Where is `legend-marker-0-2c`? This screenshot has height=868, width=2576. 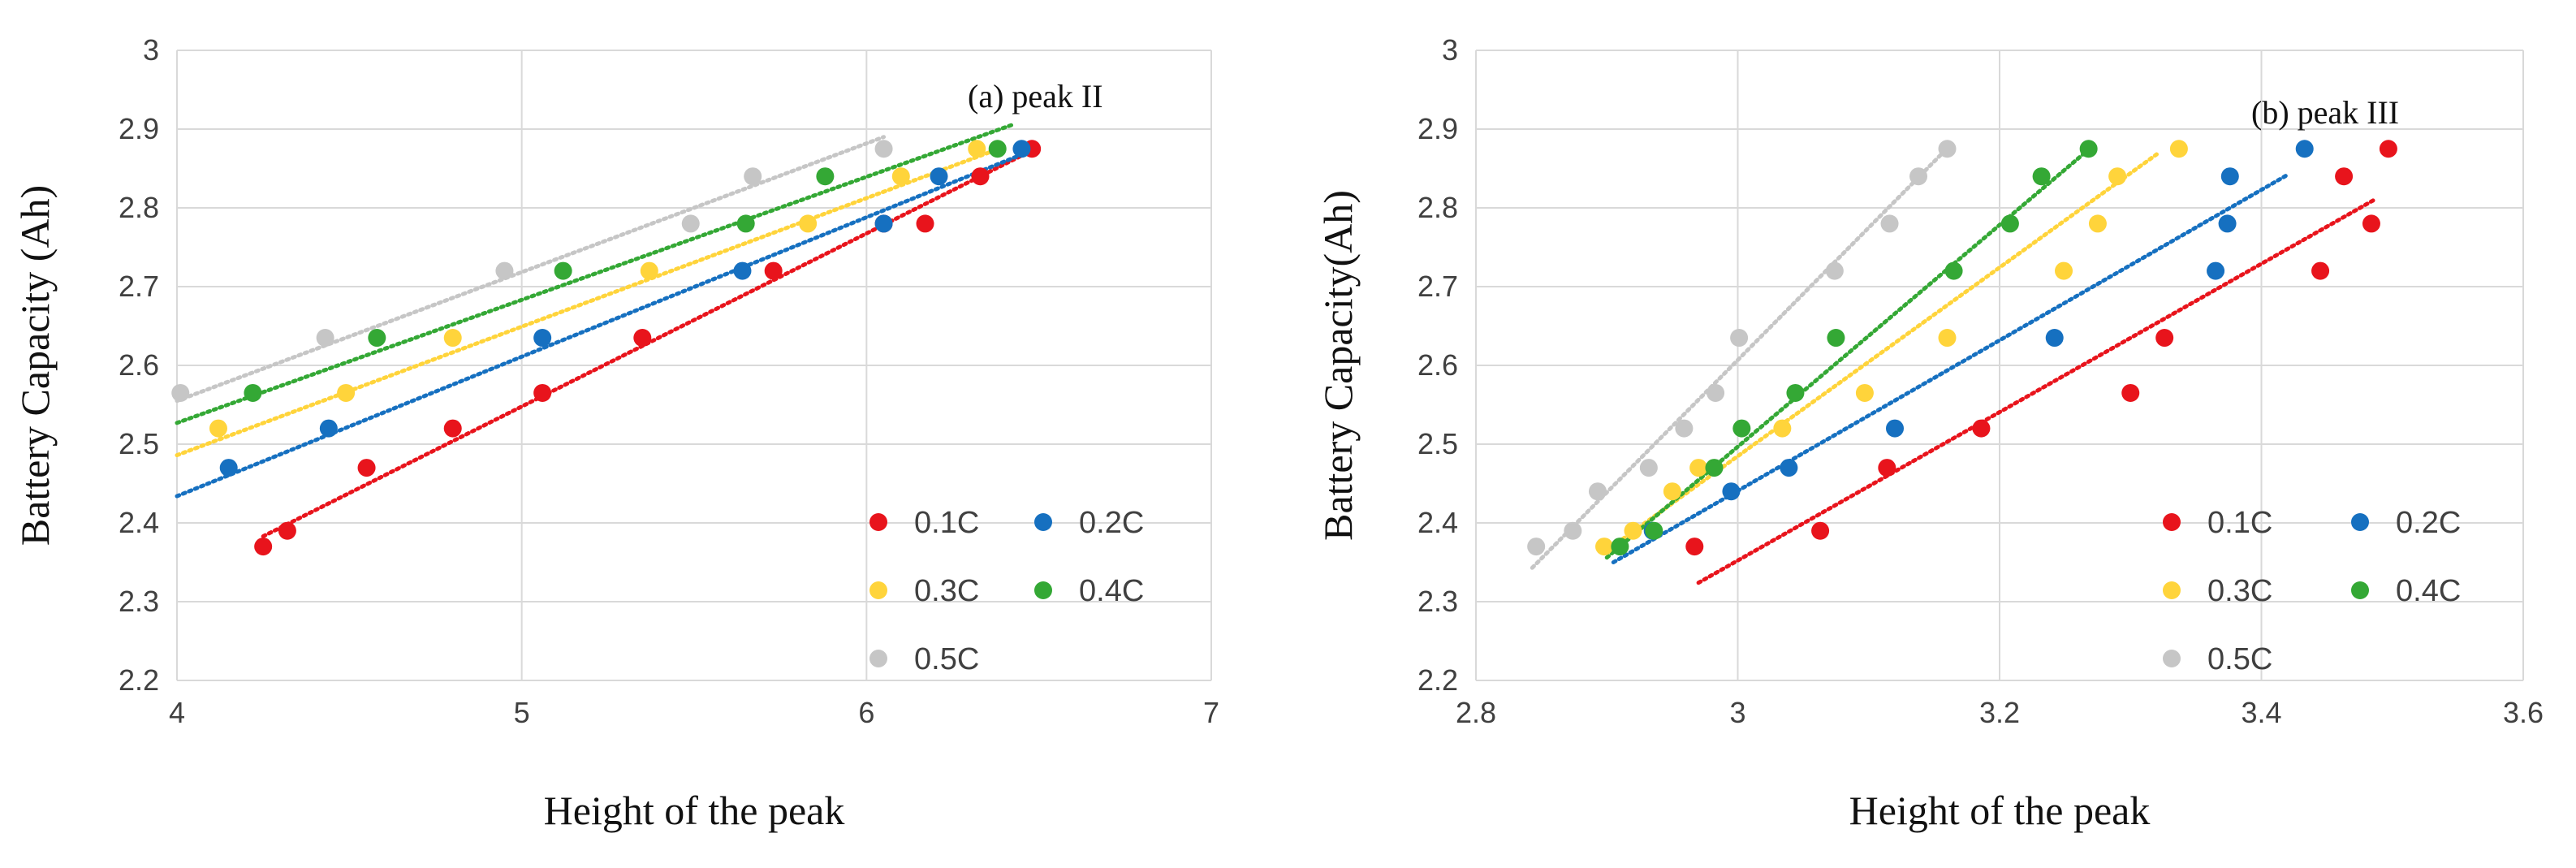 legend-marker-0-2c is located at coordinates (2360, 522).